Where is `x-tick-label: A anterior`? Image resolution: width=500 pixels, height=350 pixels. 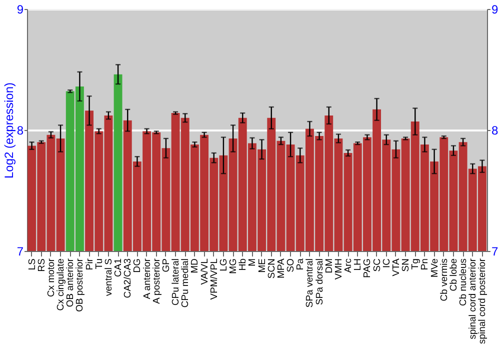 x-tick-label: A anterior is located at coordinates (147, 279).